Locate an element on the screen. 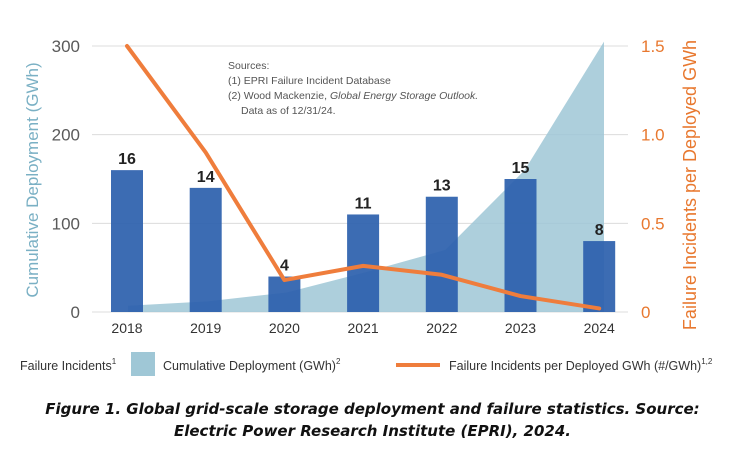 This screenshot has height=459, width=745. x-tick-label: 2022 is located at coordinates (441, 328).